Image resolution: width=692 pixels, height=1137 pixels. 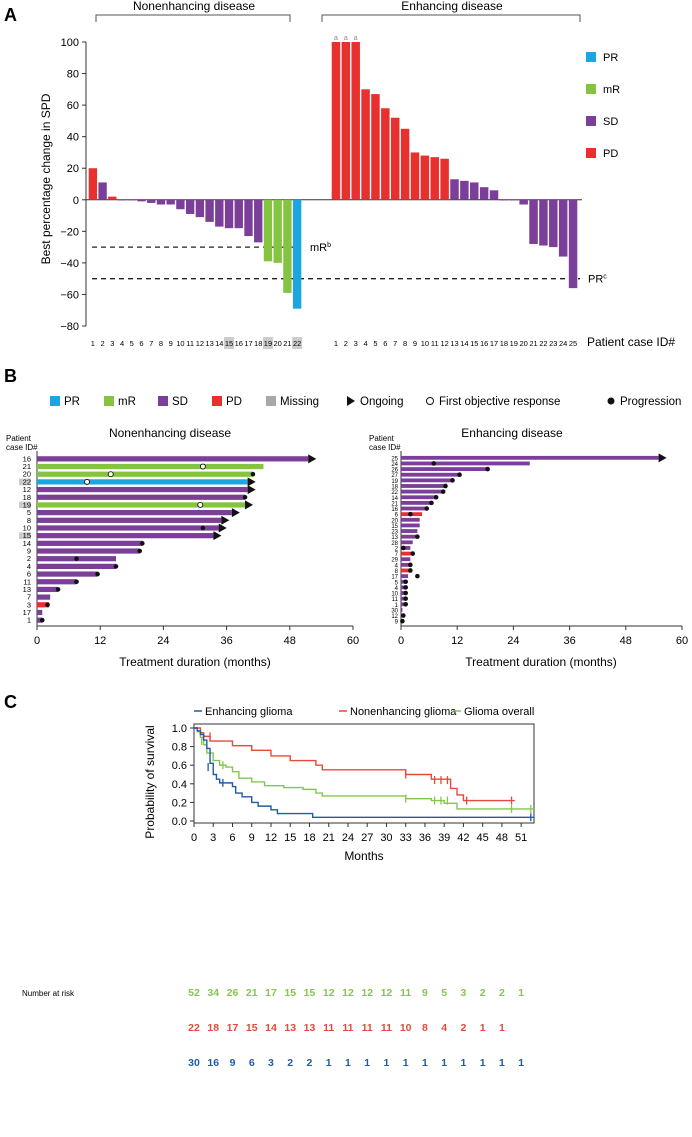 I want to click on shaded-id-box, so click(x=229, y=343).